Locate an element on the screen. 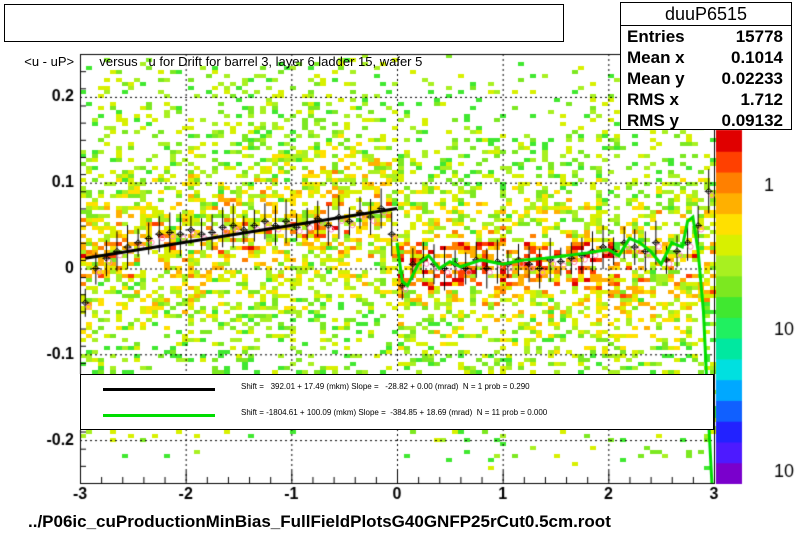  stats-value: 15778 is located at coordinates (759, 36).